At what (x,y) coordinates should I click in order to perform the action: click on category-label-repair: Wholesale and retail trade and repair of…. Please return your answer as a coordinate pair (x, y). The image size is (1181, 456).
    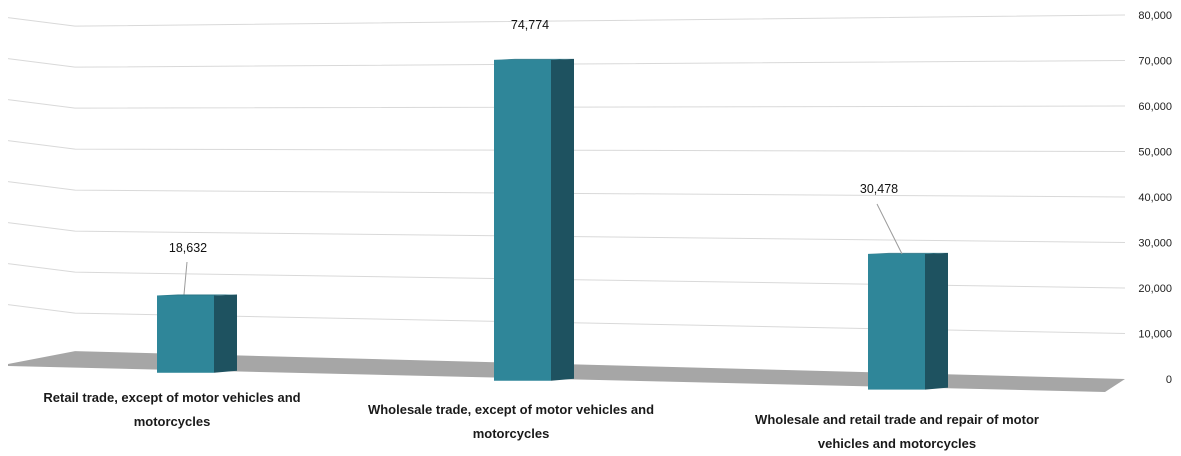
    Looking at the image, I should click on (897, 431).